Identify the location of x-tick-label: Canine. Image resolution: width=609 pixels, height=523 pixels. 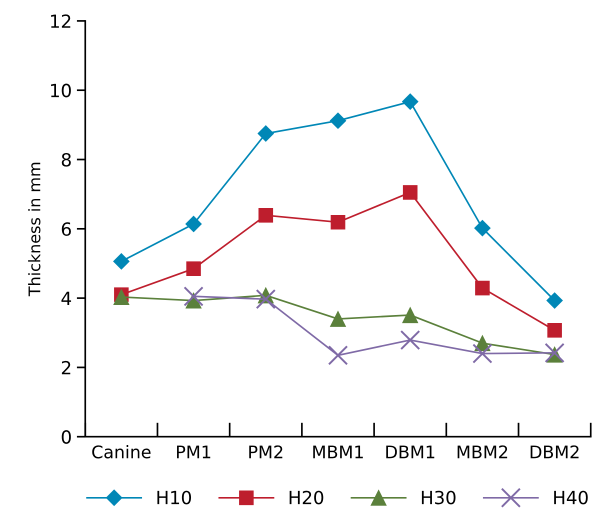
(121, 451).